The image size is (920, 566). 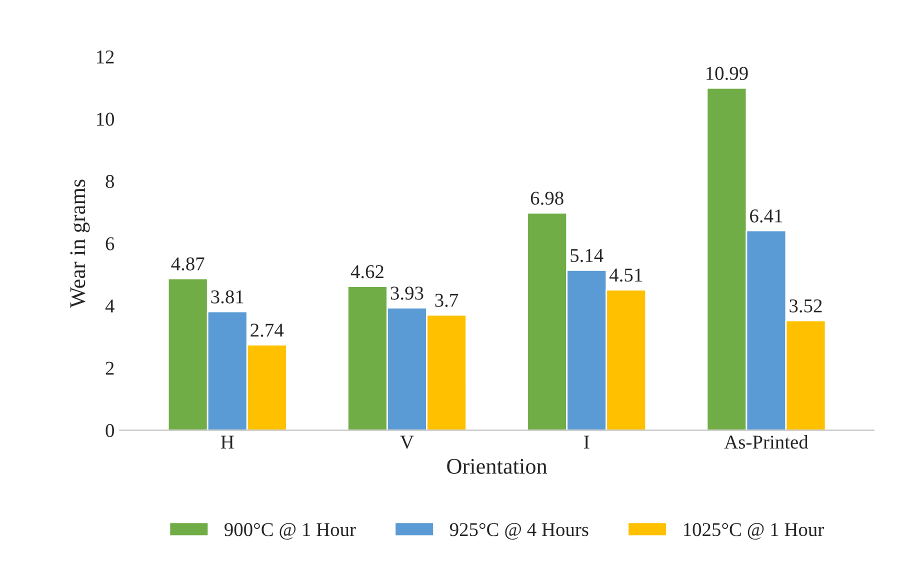 What do you see at coordinates (446, 300) in the screenshot?
I see `data-label: 3.7` at bounding box center [446, 300].